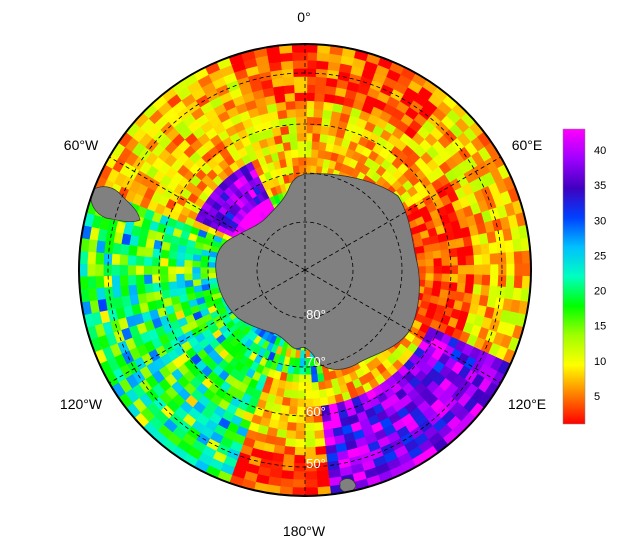 Image resolution: width=625 pixels, height=552 pixels. Describe the element at coordinates (600, 327) in the screenshot. I see `colorbar-tick-15: 15` at that location.